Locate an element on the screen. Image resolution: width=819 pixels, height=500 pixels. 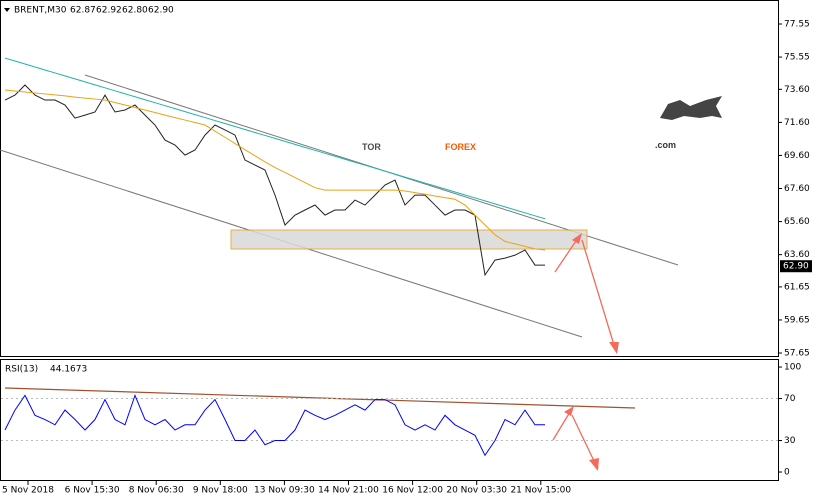
last-price-box is located at coordinates (796, 266).